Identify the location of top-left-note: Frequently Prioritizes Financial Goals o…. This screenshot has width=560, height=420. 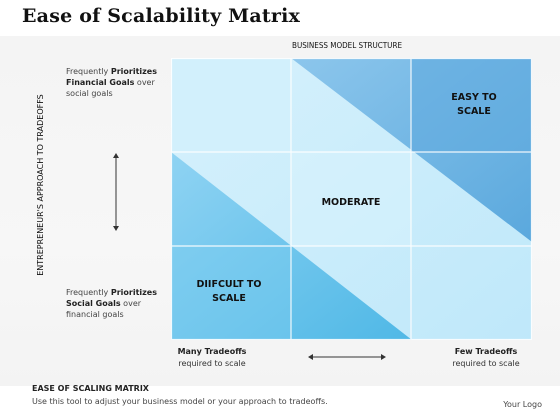
(116, 82).